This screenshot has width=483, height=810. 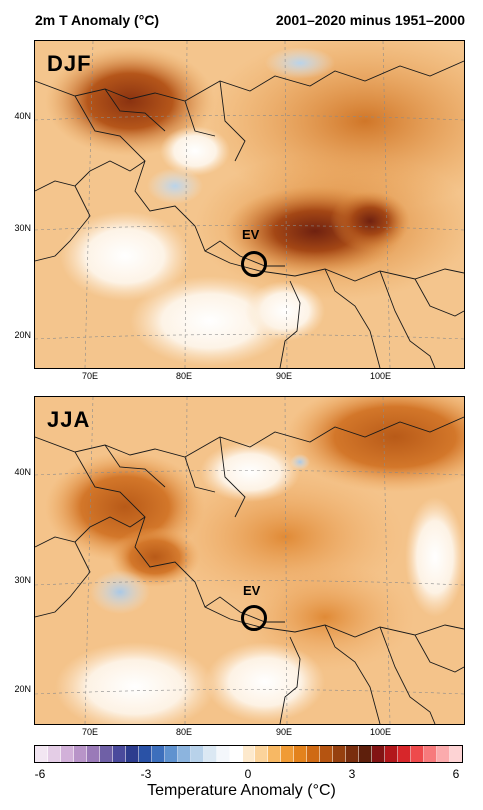 I want to click on lon-label-90e: 90E, so click(x=284, y=376).